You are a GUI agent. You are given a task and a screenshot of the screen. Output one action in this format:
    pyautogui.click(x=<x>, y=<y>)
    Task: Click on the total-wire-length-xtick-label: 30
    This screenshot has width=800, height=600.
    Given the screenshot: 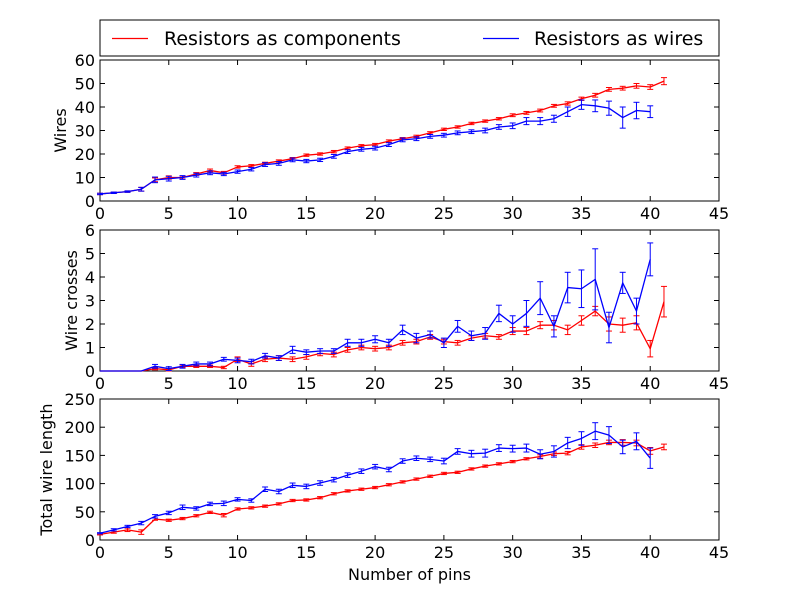 What is the action you would take?
    pyautogui.click(x=512, y=552)
    